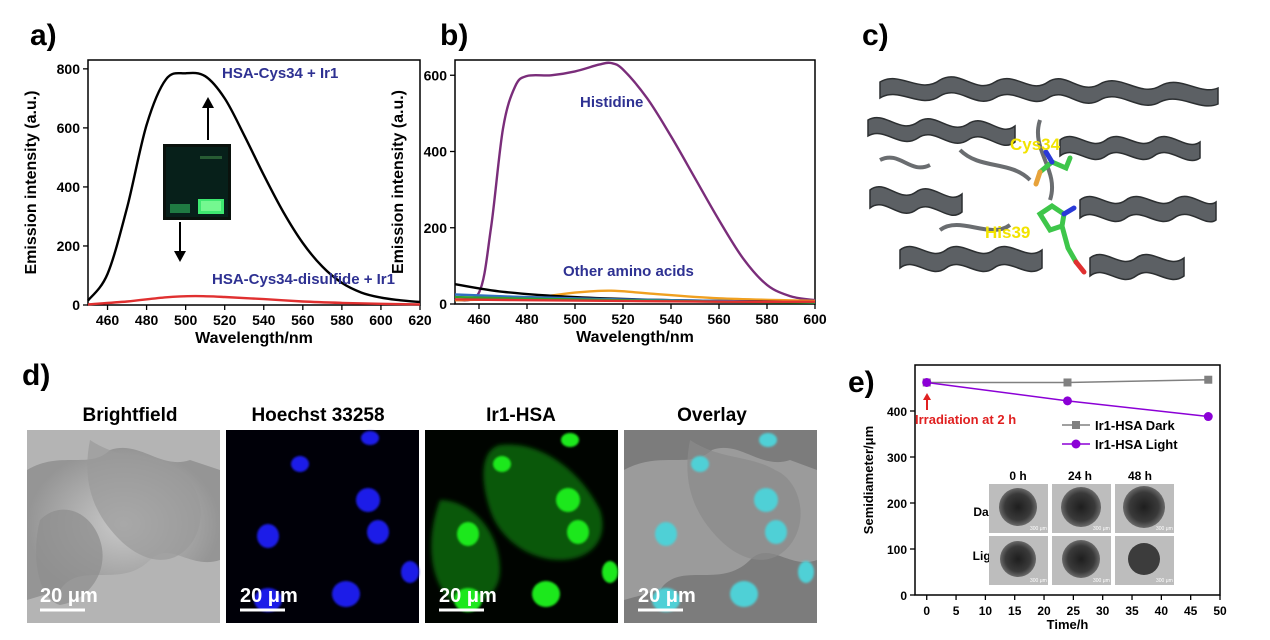 This screenshot has height=640, width=1270. What do you see at coordinates (1140, 476) in the screenshot?
I see `inset-col-48h: 48 h` at bounding box center [1140, 476].